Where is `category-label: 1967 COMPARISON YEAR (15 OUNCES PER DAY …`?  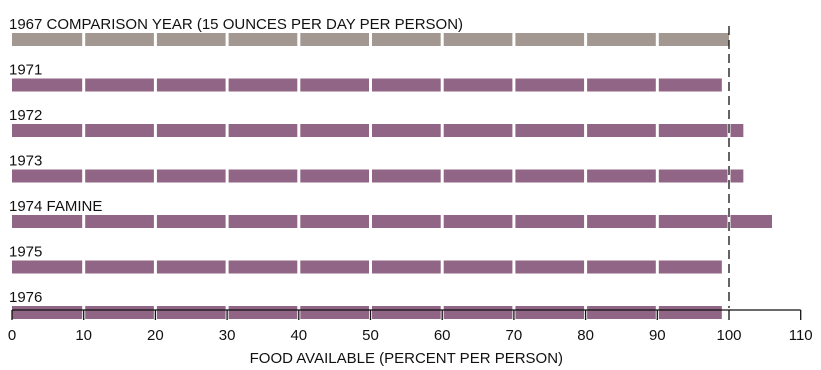
category-label: 1967 COMPARISON YEAR (15 OUNCES PER DAY … is located at coordinates (236, 24).